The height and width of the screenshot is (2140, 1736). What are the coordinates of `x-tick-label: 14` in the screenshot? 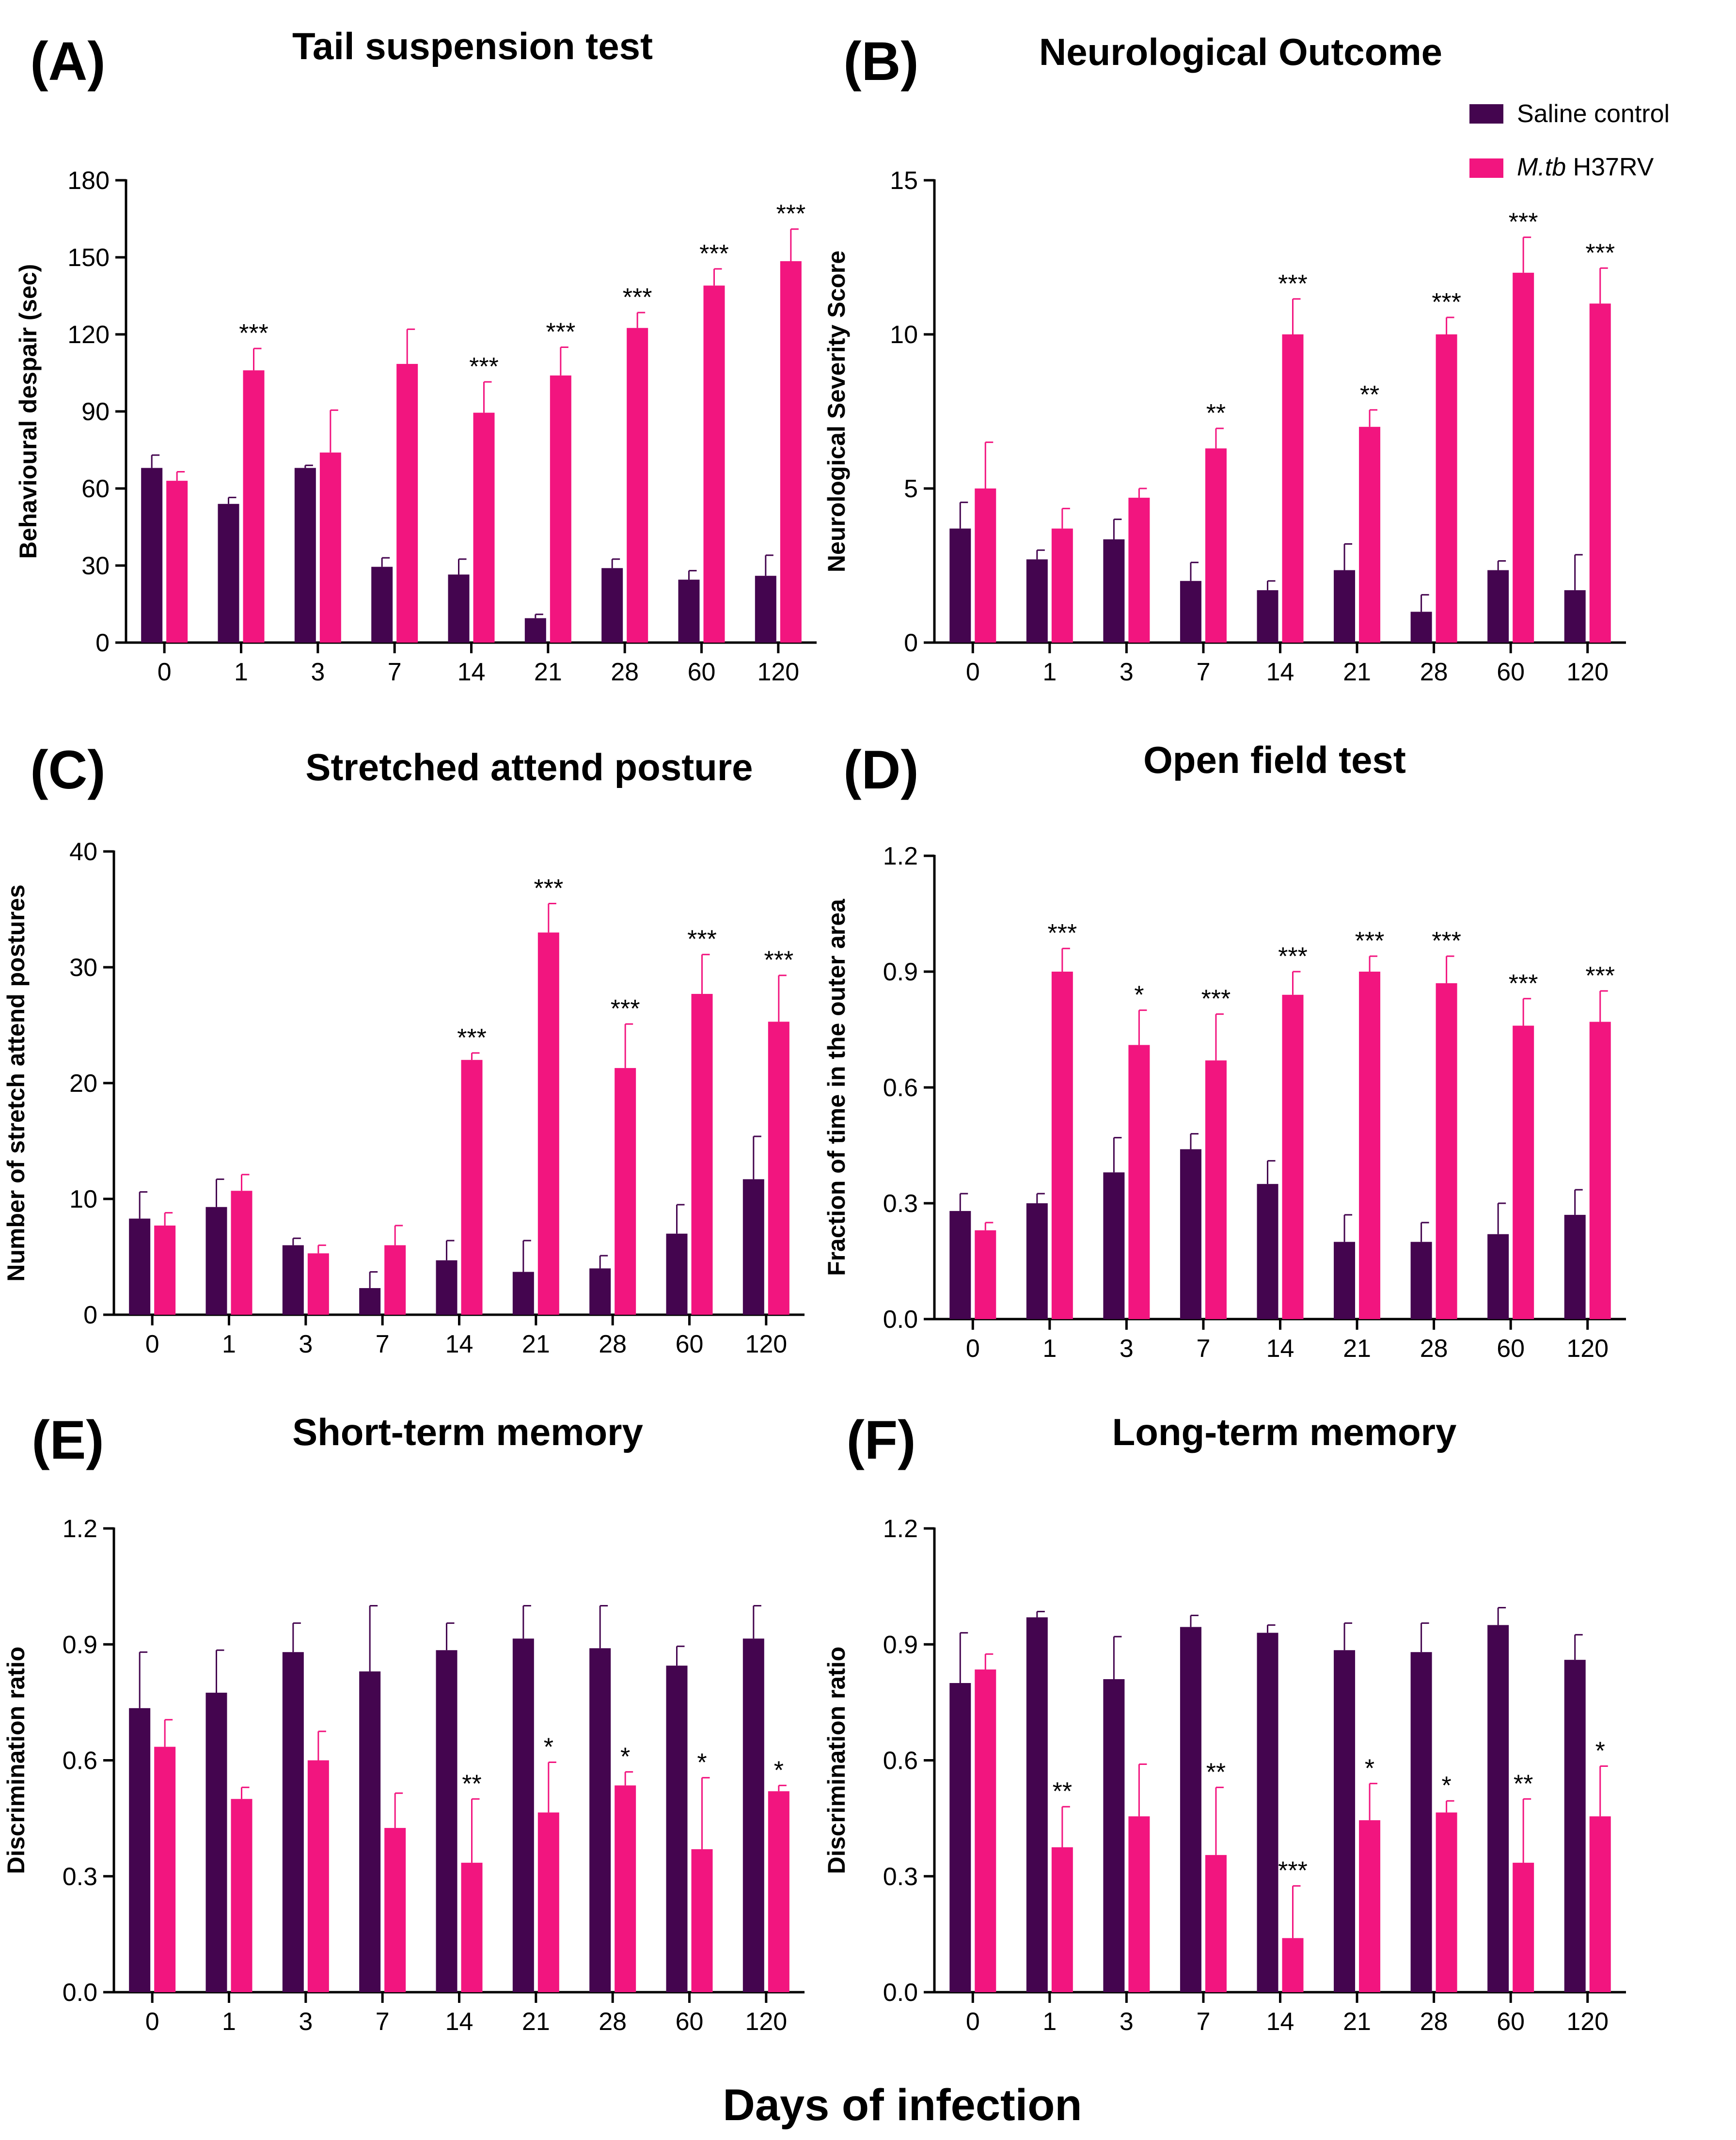 It's located at (459, 2022).